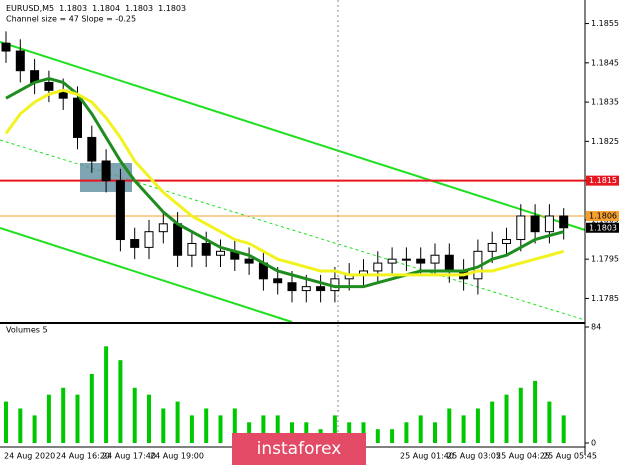 This screenshot has height=465, width=620. What do you see at coordinates (474, 456) in the screenshot?
I see `x-tick-label: 25 Aug 03:05` at bounding box center [474, 456].